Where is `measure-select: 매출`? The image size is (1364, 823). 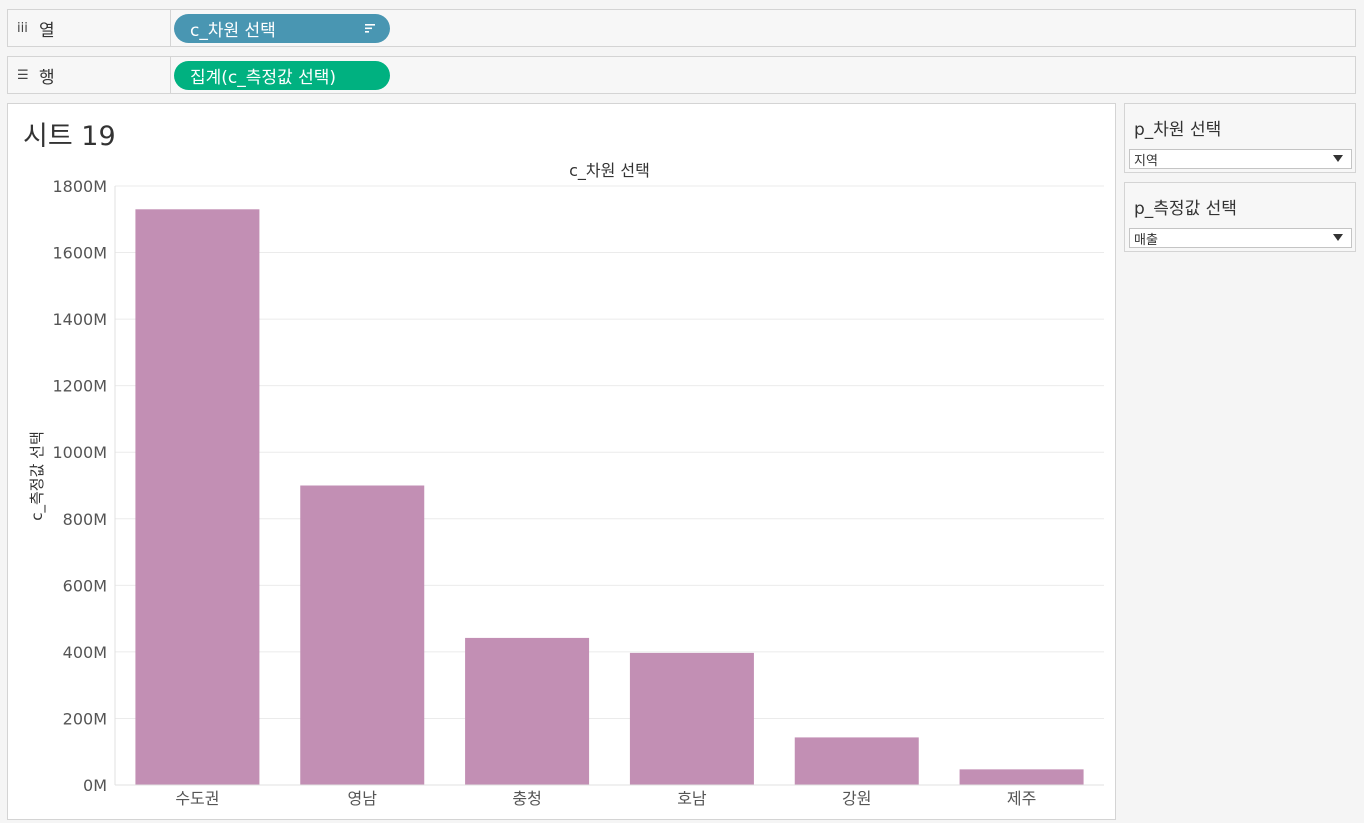 measure-select: 매출 is located at coordinates (1240, 238).